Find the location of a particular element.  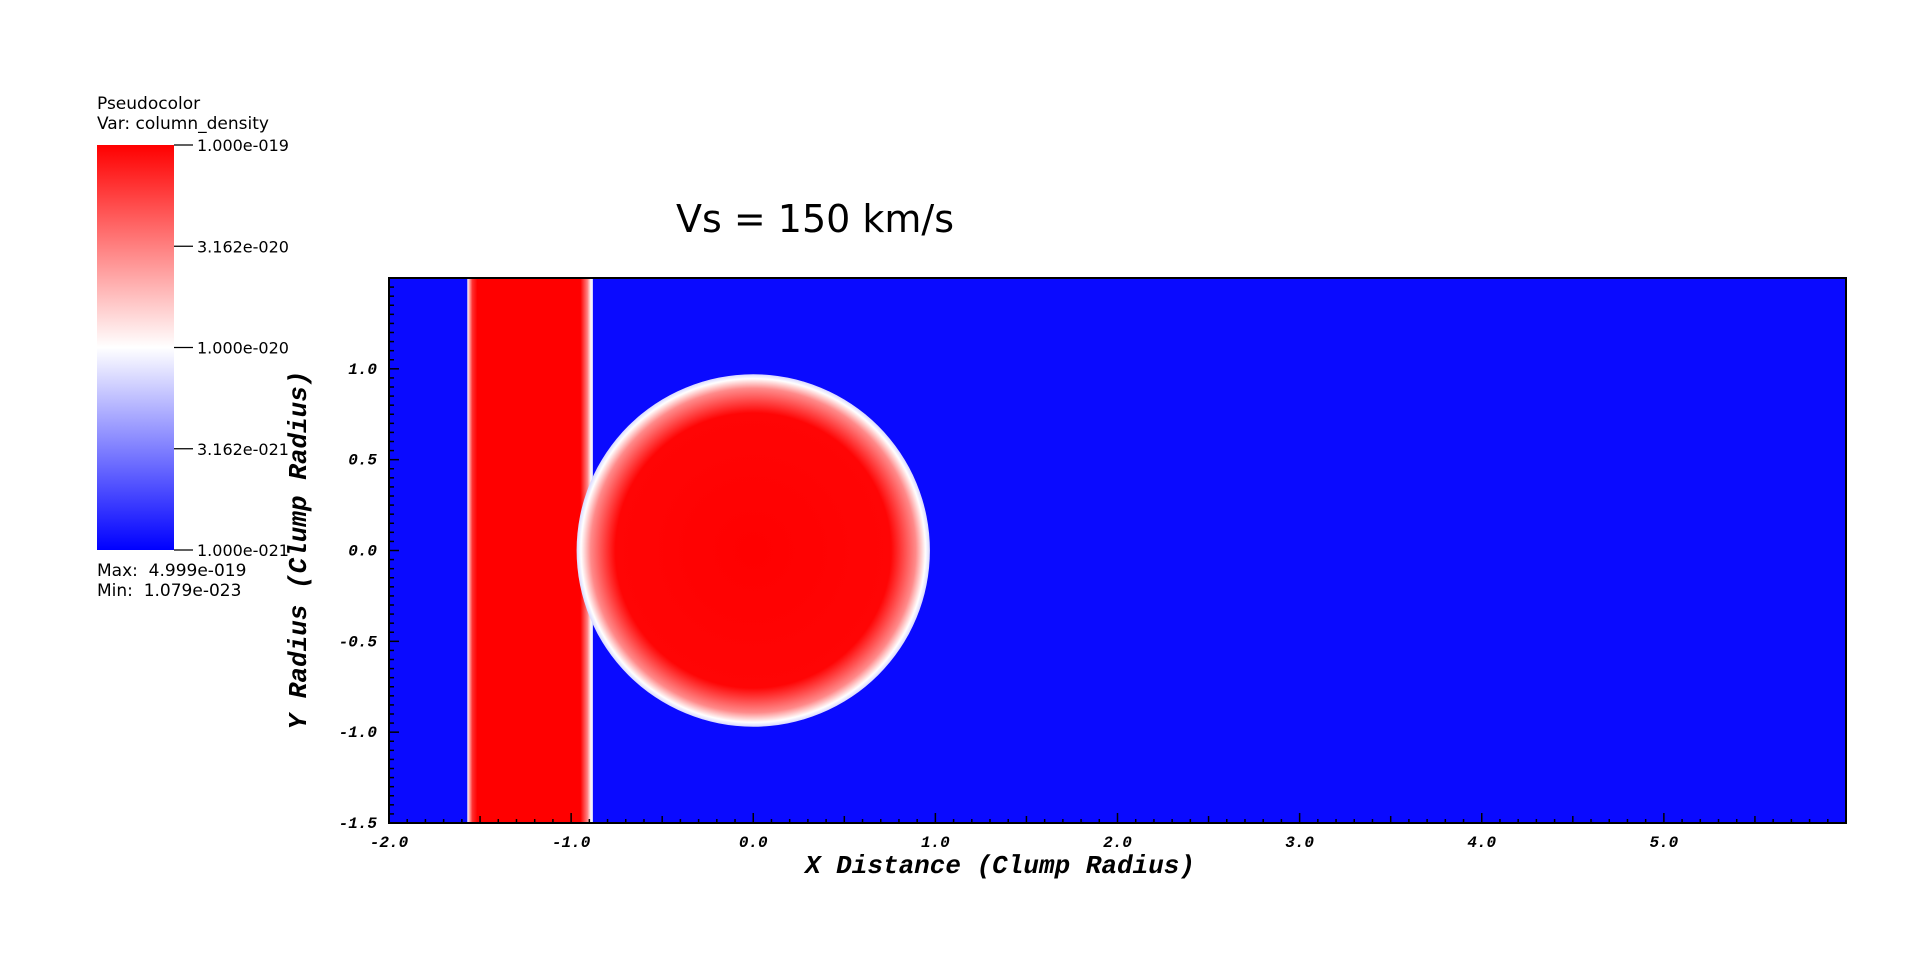

clump-circle is located at coordinates (753, 550).